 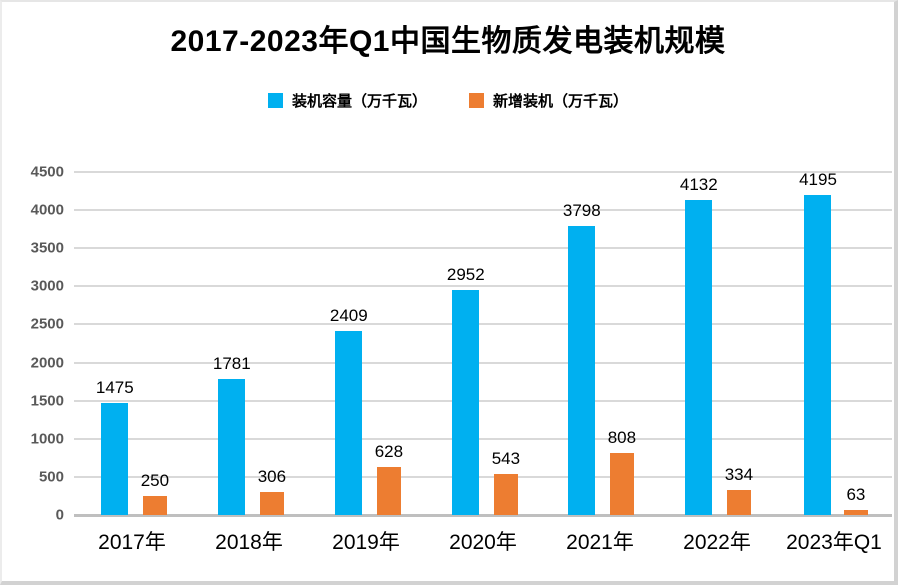 I want to click on x-tick-label: 2021年, so click(x=600, y=542).